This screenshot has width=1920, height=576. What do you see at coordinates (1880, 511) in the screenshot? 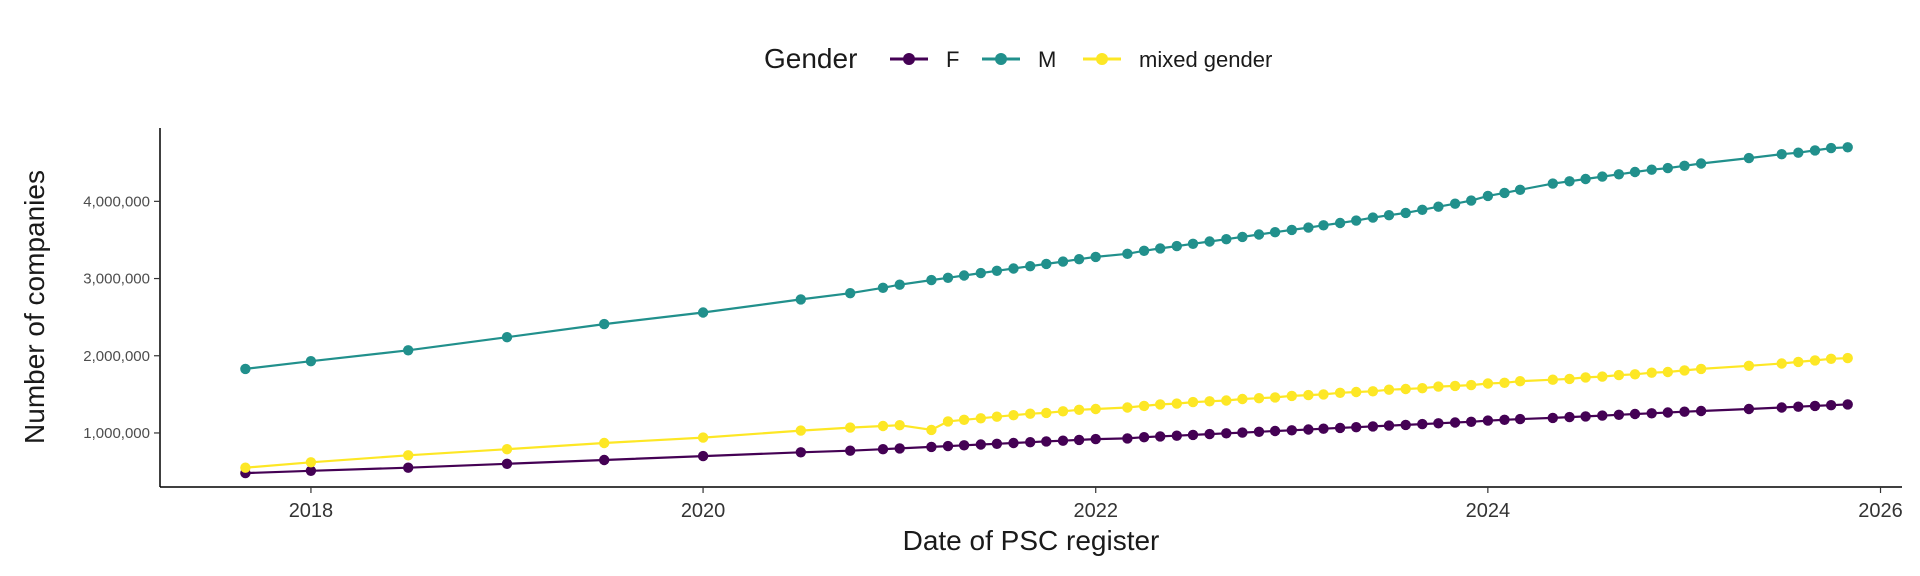
I see `x-tick-label: 2026` at bounding box center [1880, 511].